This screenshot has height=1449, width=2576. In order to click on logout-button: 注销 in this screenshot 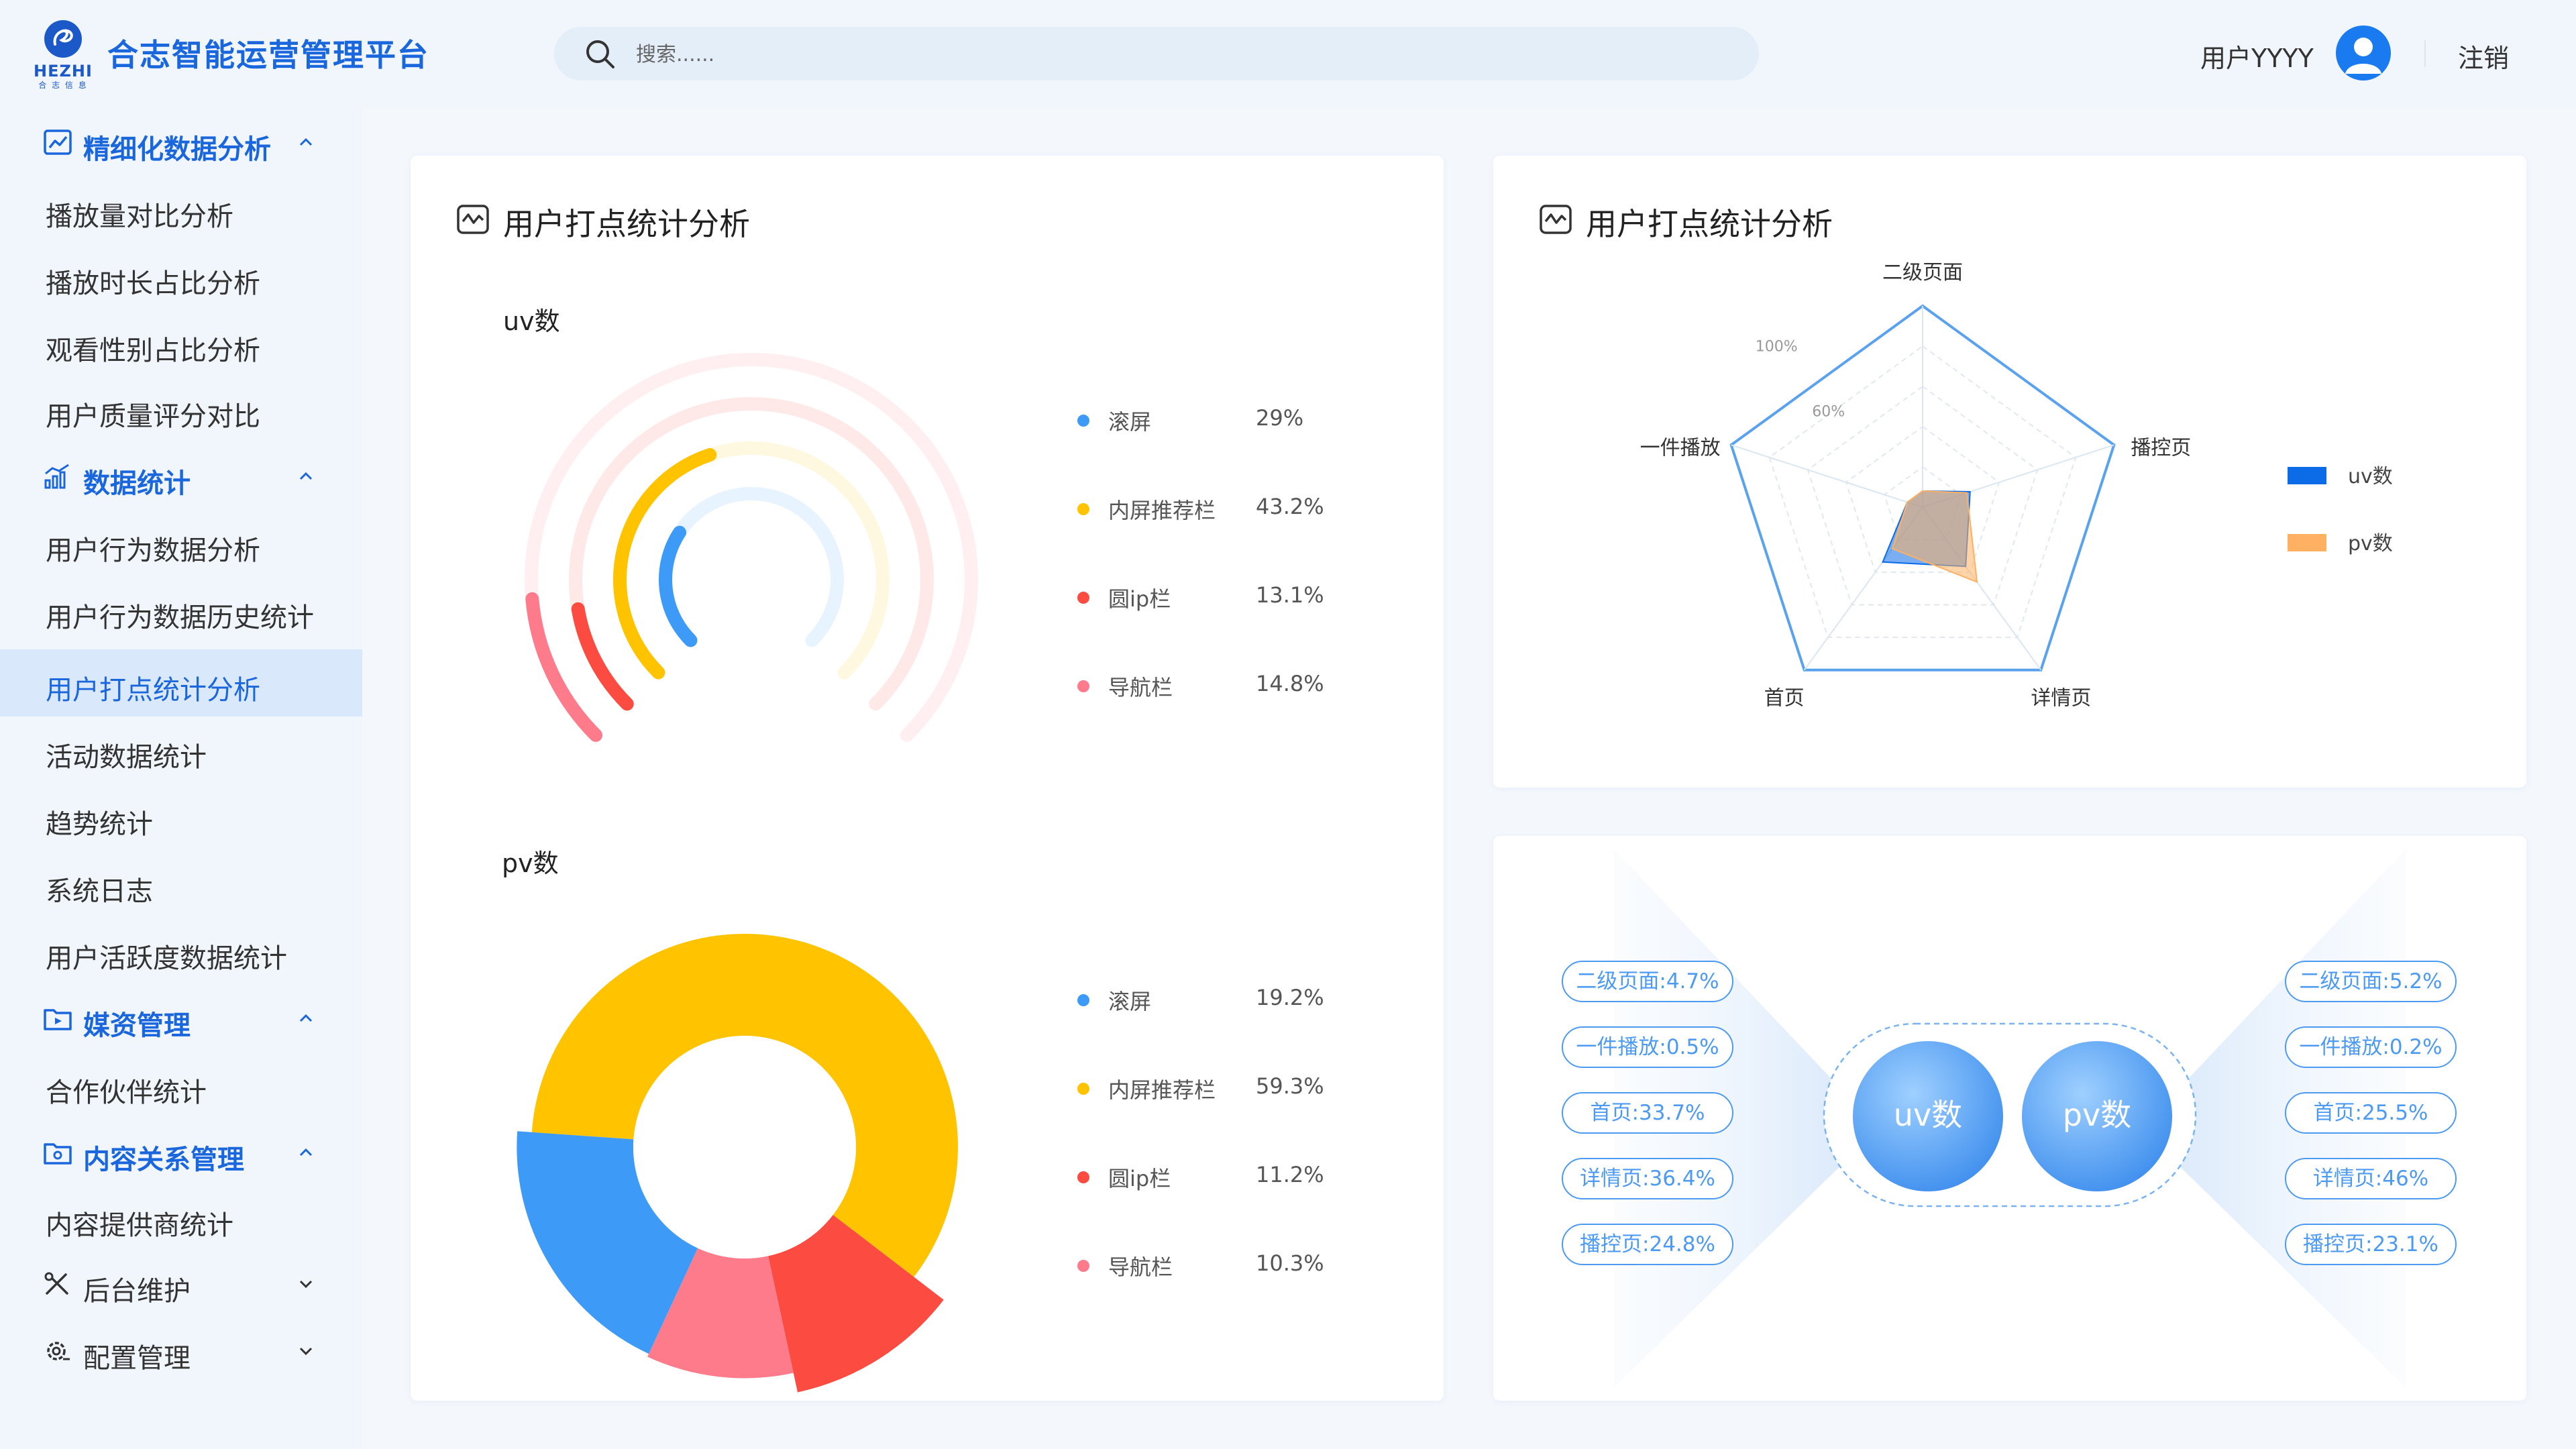, I will do `click(2484, 58)`.